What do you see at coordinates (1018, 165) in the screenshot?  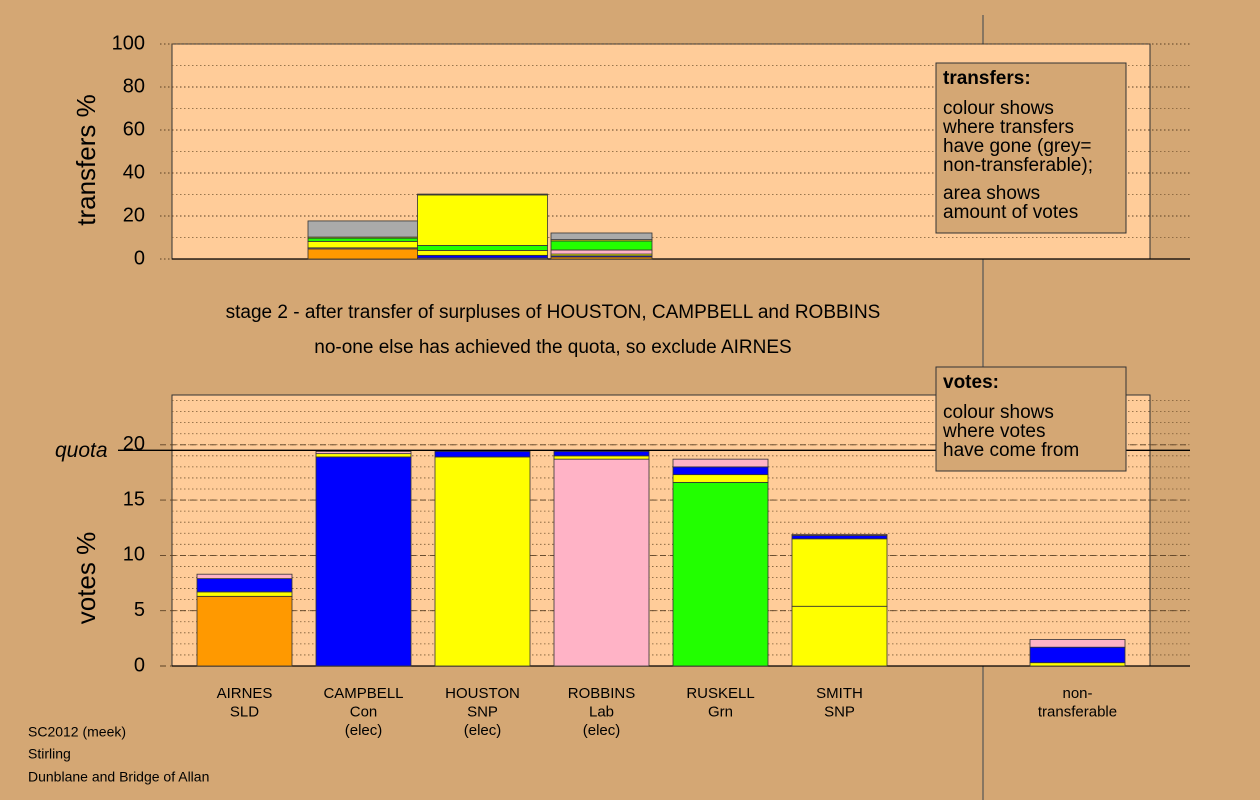 I see `legend-text: non-transferable);` at bounding box center [1018, 165].